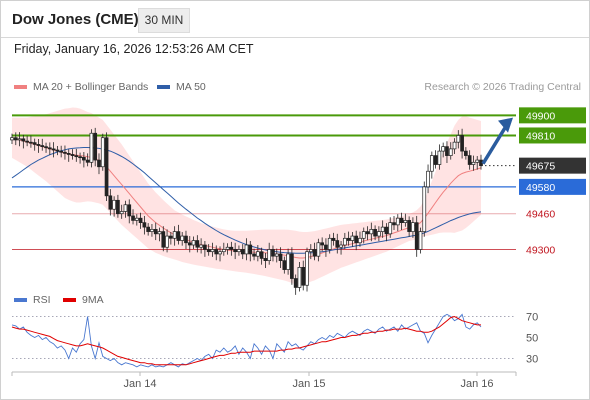 The image size is (590, 400). I want to click on ma20-swatch, so click(20, 87).